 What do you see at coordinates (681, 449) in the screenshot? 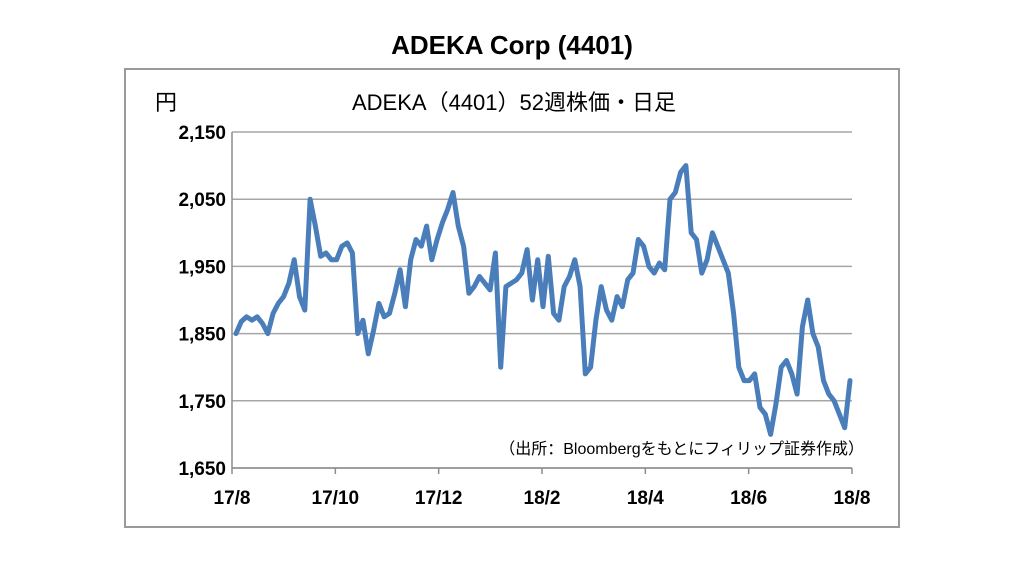
I see `source-note: （出所：Bloombergをもとにフィリップ証券作成）` at bounding box center [681, 449].